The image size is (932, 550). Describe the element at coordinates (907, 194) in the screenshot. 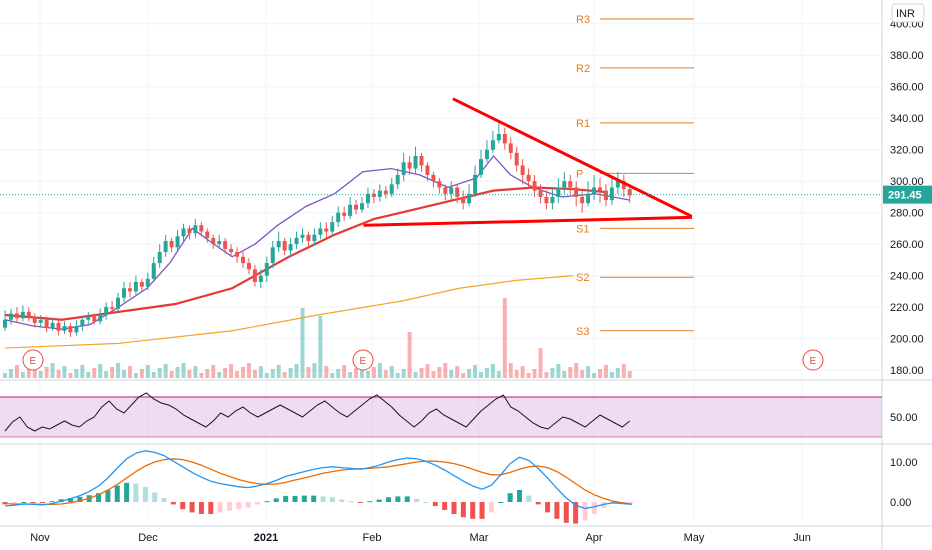

I see `price-badge-box` at that location.